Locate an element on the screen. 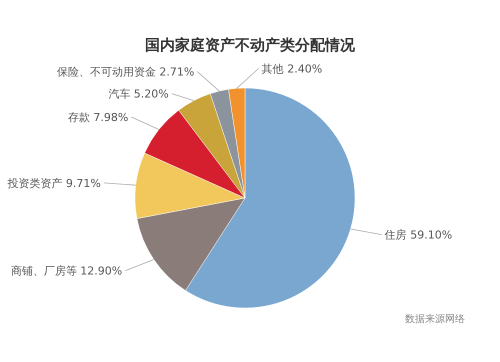 The width and height of the screenshot is (500, 362). text: 数据来源网络 is located at coordinates (435, 319).